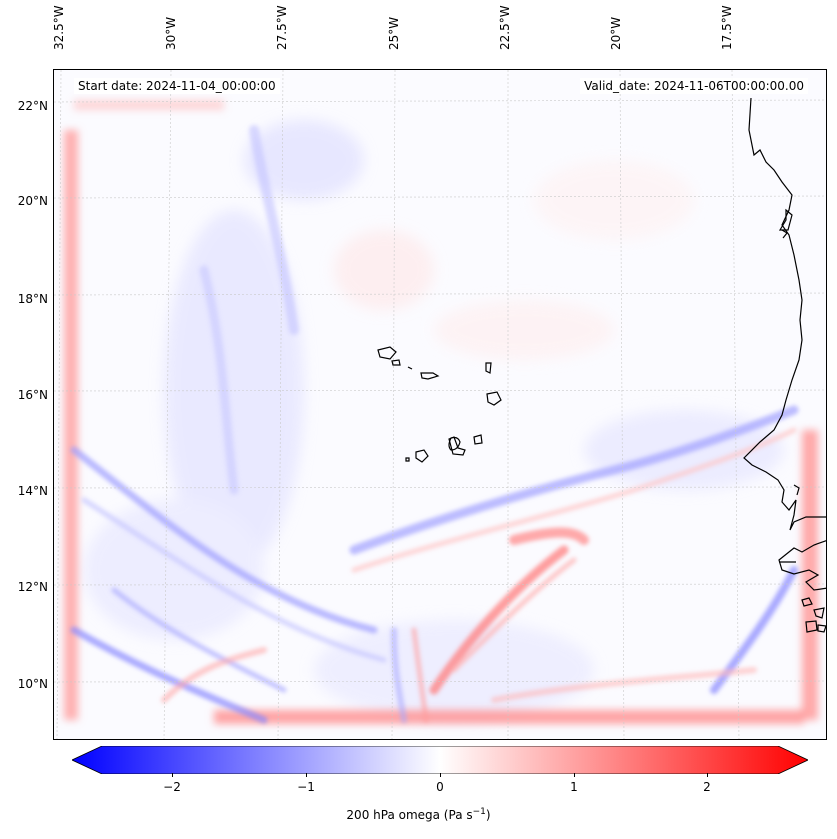  I want to click on lat-label-14n: 14°N, so click(32, 491).